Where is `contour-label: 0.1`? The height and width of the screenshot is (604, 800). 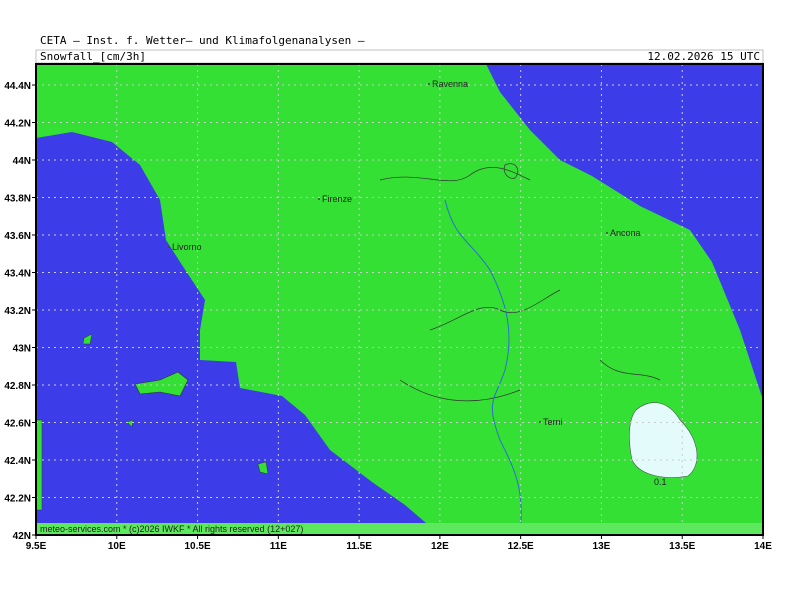
contour-label: 0.1 is located at coordinates (660, 482).